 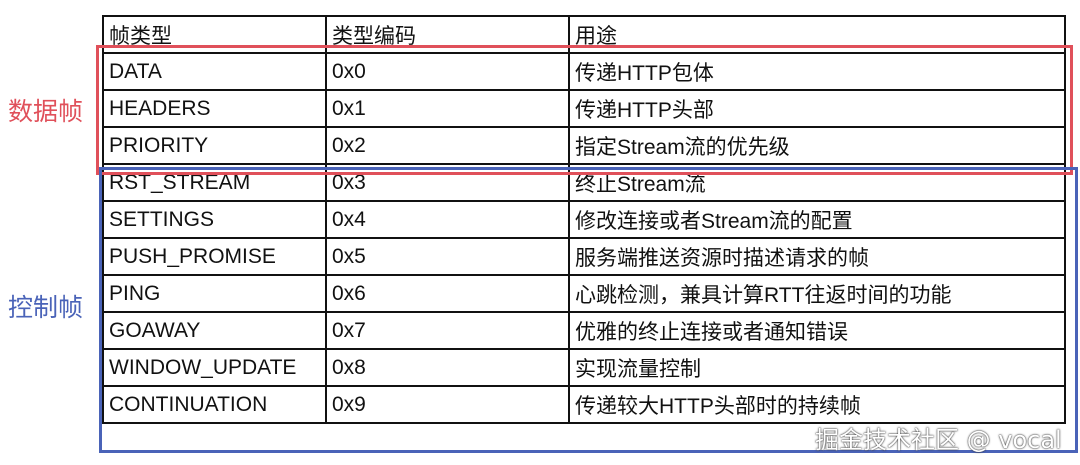 I want to click on purpose-cell: 心跳检测，兼具计算RTT往返时间的功能, so click(x=817, y=293).